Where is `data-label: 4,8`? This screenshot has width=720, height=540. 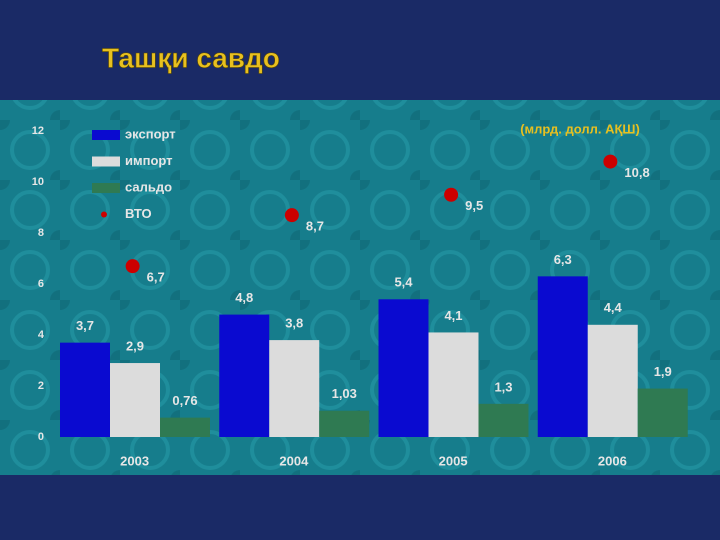 data-label: 4,8 is located at coordinates (244, 297).